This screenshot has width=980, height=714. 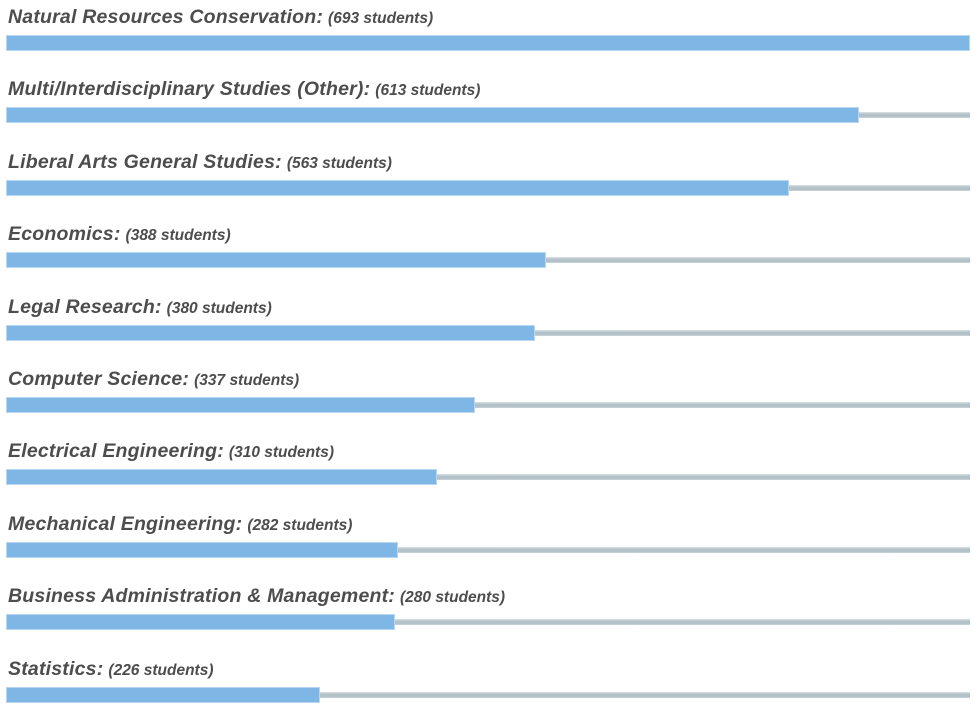 What do you see at coordinates (201, 596) in the screenshot?
I see `category-label: Business Administration & Management:` at bounding box center [201, 596].